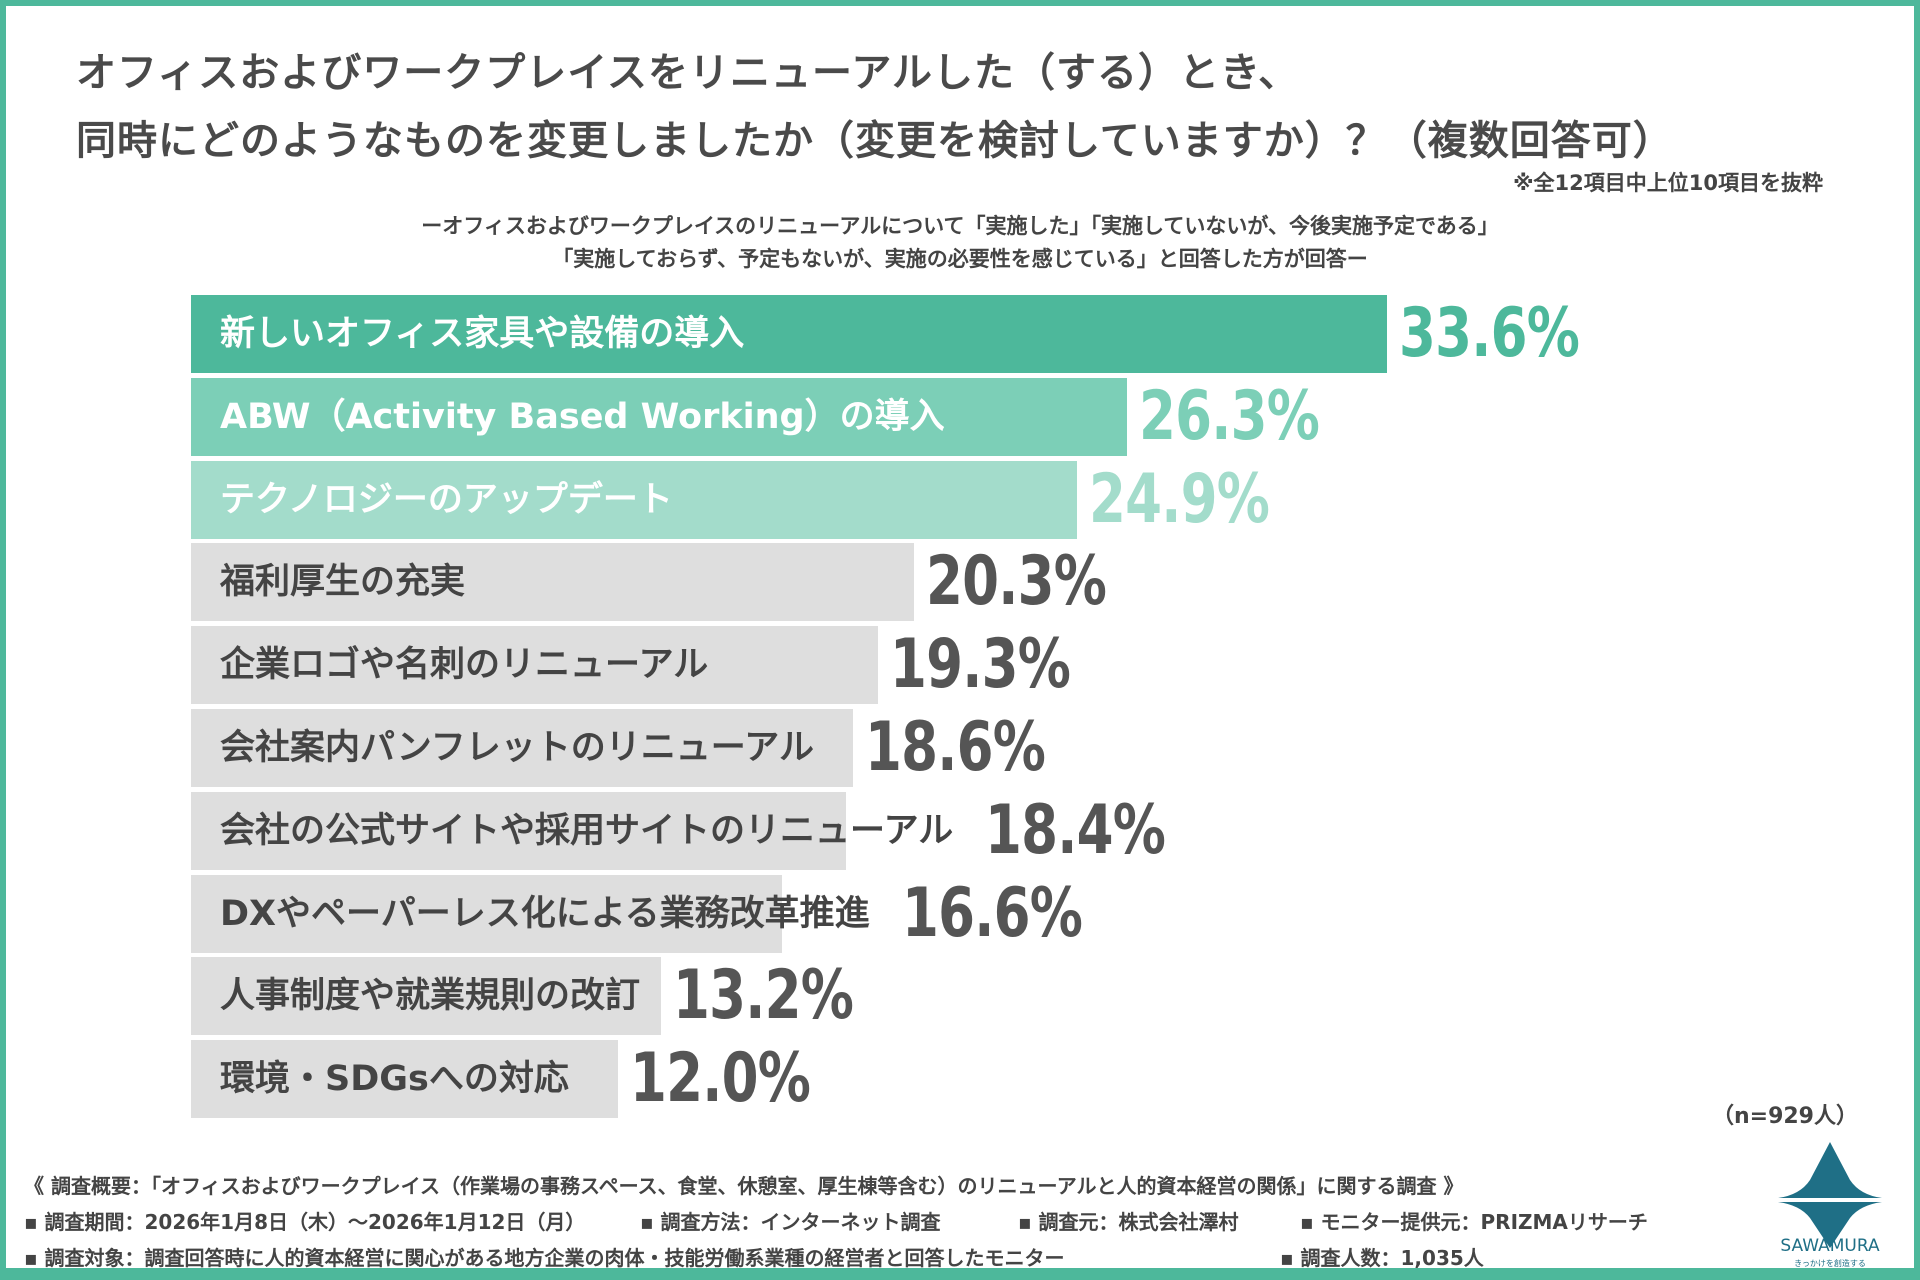 The image size is (1920, 1280). What do you see at coordinates (430, 996) in the screenshot?
I see `bar-label: 人事制度や就業規則の改訂` at bounding box center [430, 996].